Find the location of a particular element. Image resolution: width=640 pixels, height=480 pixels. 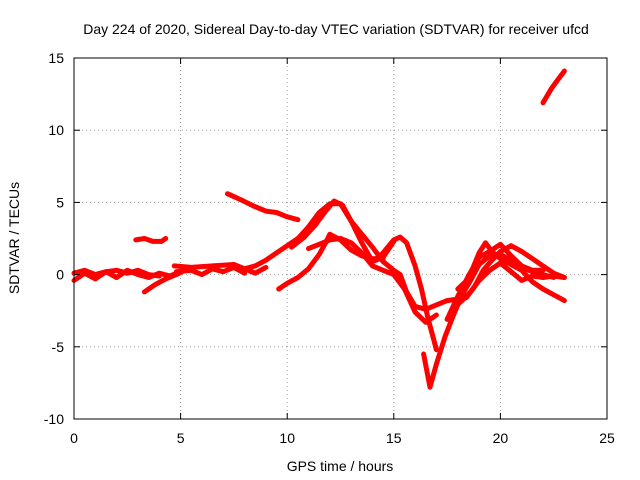

y-tick-label: 5 is located at coordinates (60, 202).